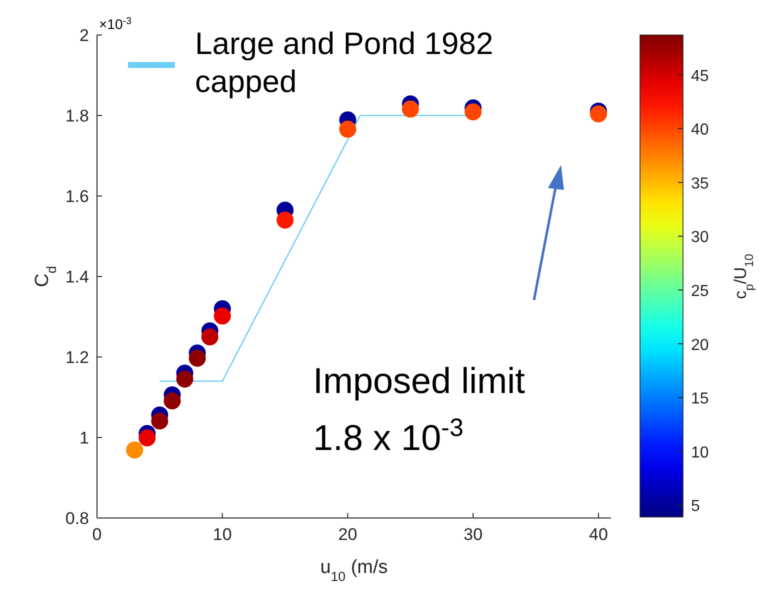 The height and width of the screenshot is (598, 759). I want to click on x-tick-label: 20, so click(348, 534).